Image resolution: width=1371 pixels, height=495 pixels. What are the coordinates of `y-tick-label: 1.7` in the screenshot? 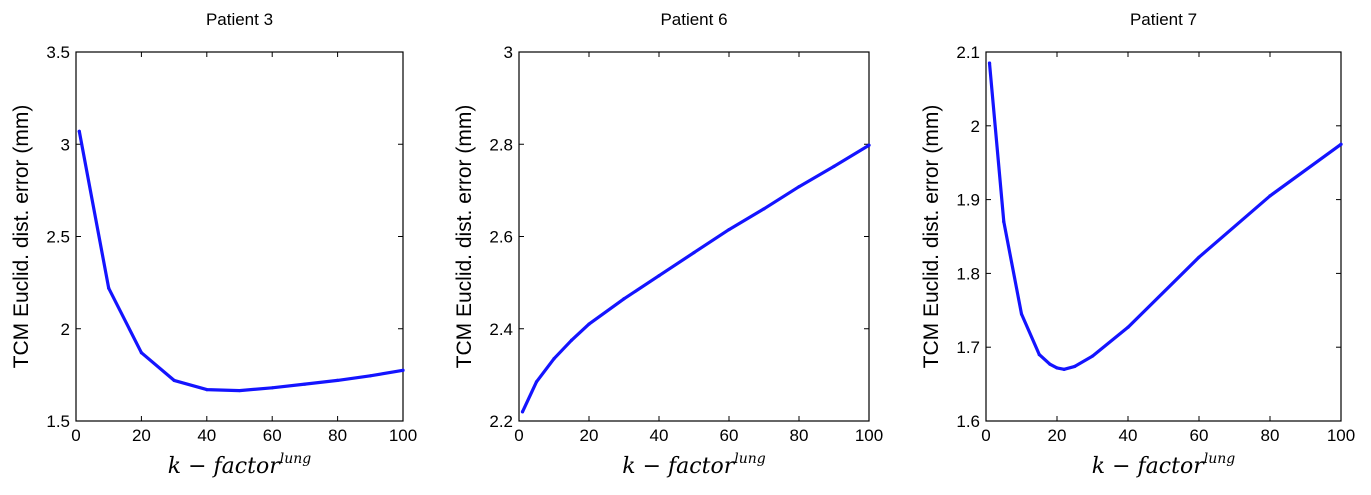 It's located at (968, 347).